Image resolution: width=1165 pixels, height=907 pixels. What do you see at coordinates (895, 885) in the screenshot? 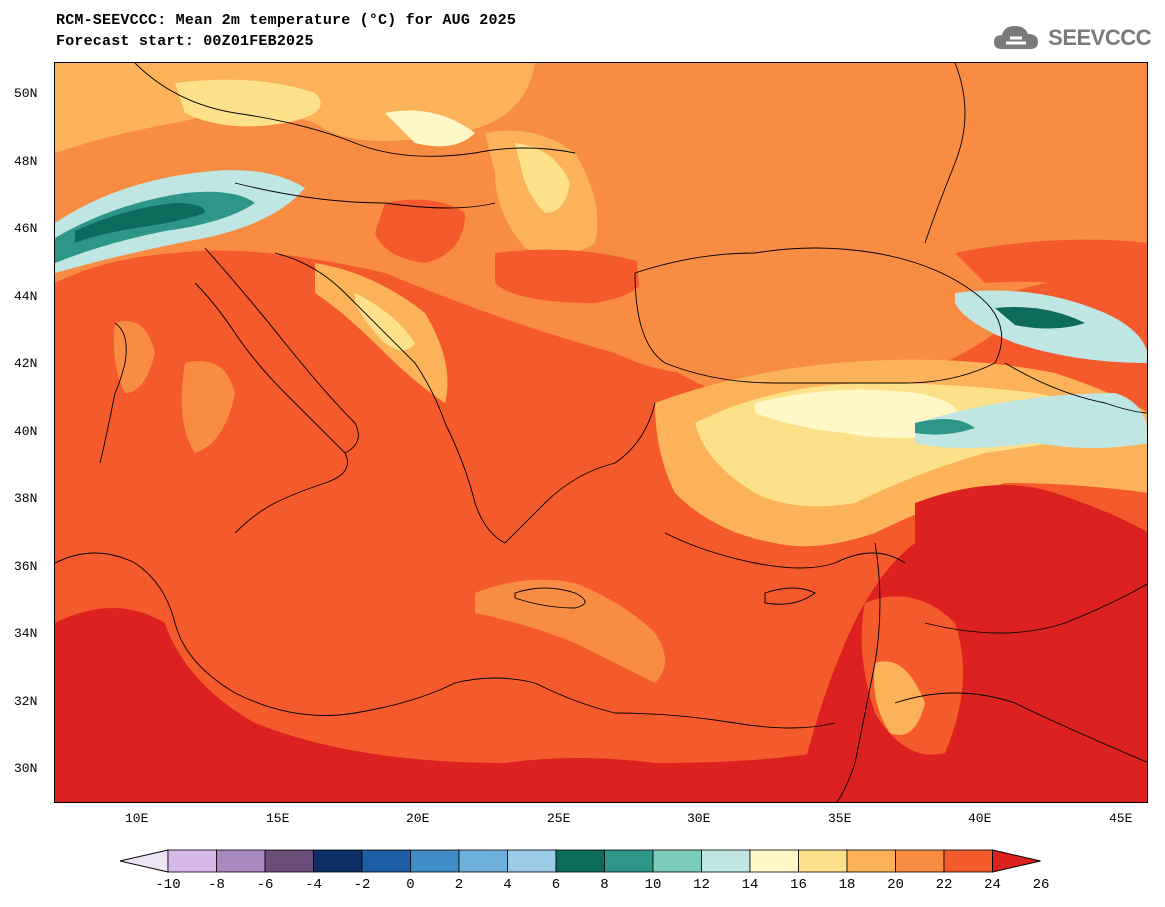
I see `colorbar-tick-label: 20` at bounding box center [895, 885].